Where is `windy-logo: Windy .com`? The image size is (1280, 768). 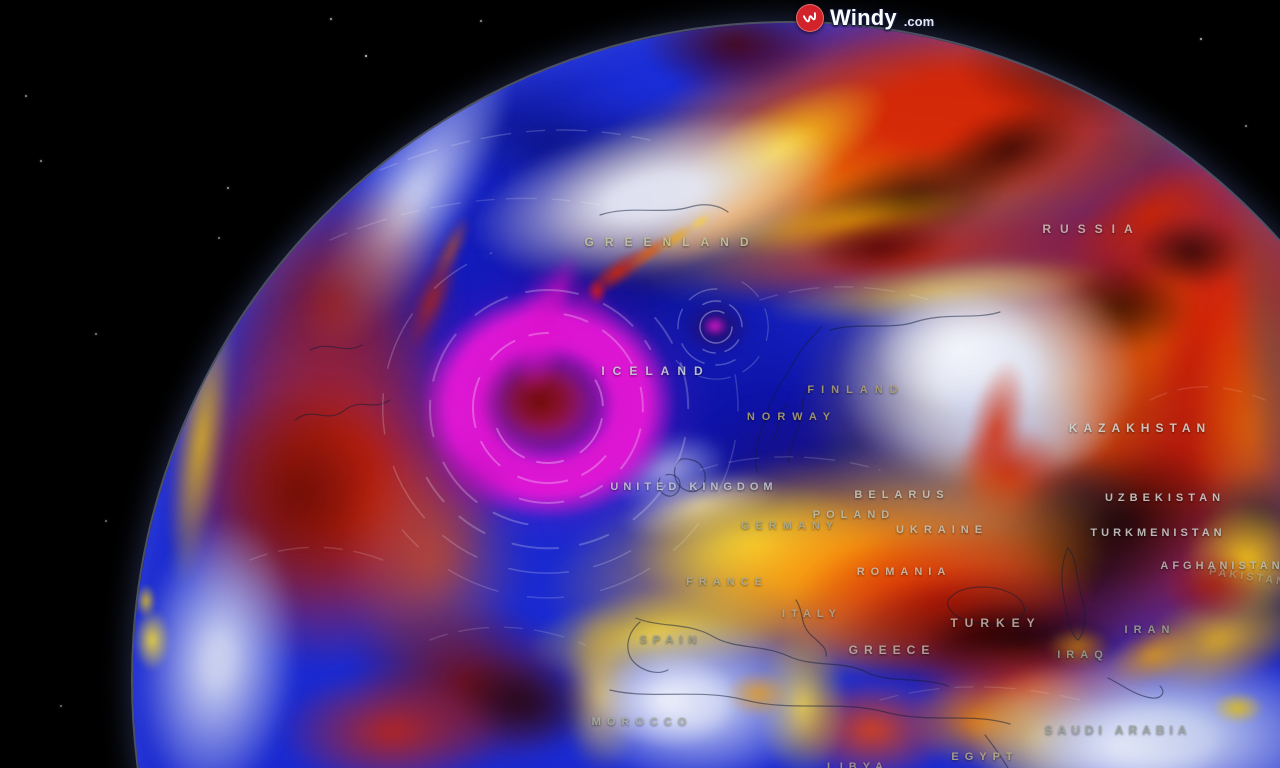
windy-logo: Windy .com is located at coordinates (865, 18).